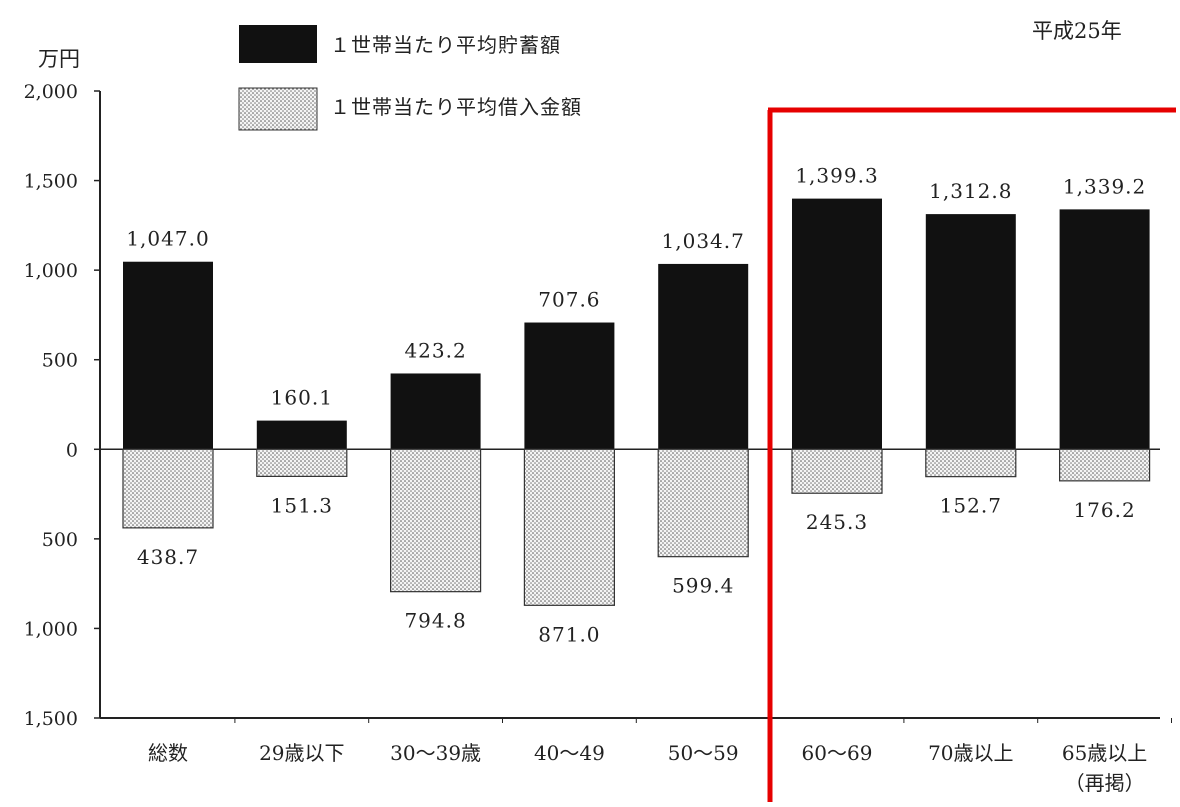 The height and width of the screenshot is (807, 1180). I want to click on data-label-savings: 1,339.2, so click(1104, 186).